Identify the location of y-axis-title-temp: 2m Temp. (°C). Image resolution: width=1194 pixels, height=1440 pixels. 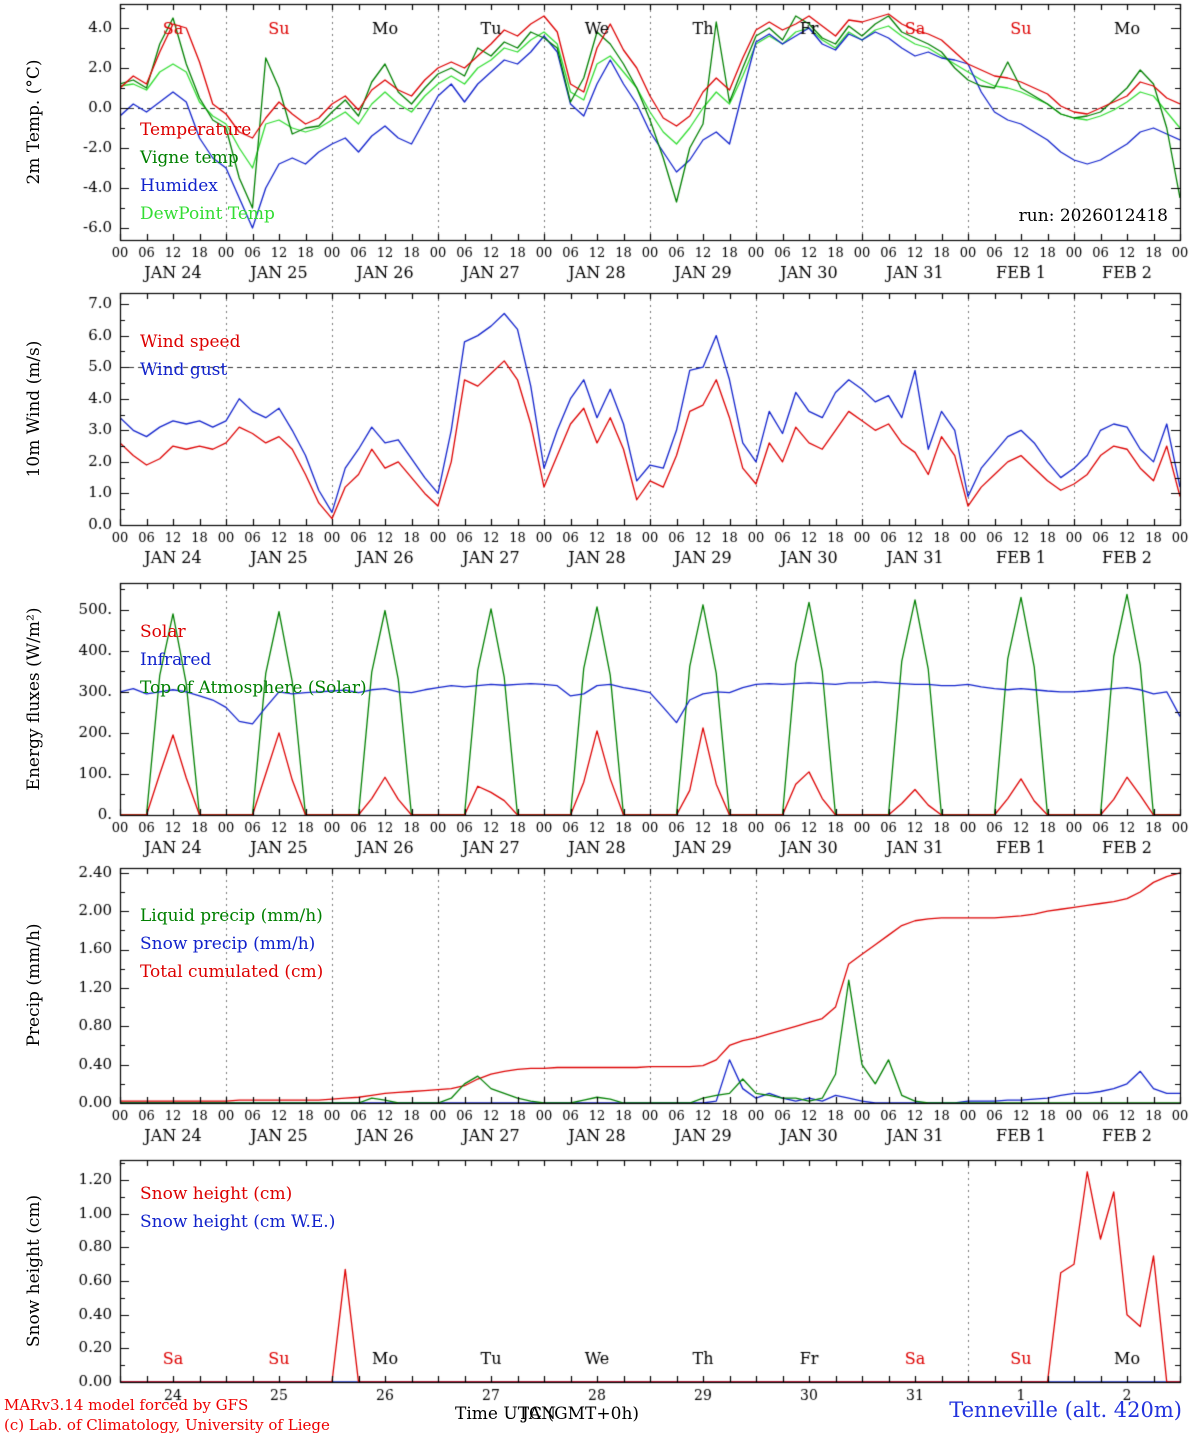
(34, 122).